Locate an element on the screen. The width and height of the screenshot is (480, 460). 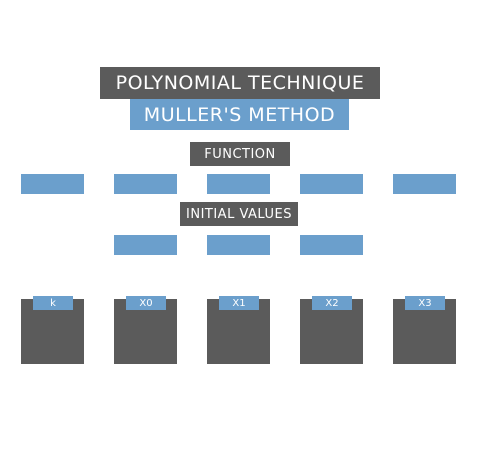
initial-value-input-x0 is located at coordinates (145, 245).